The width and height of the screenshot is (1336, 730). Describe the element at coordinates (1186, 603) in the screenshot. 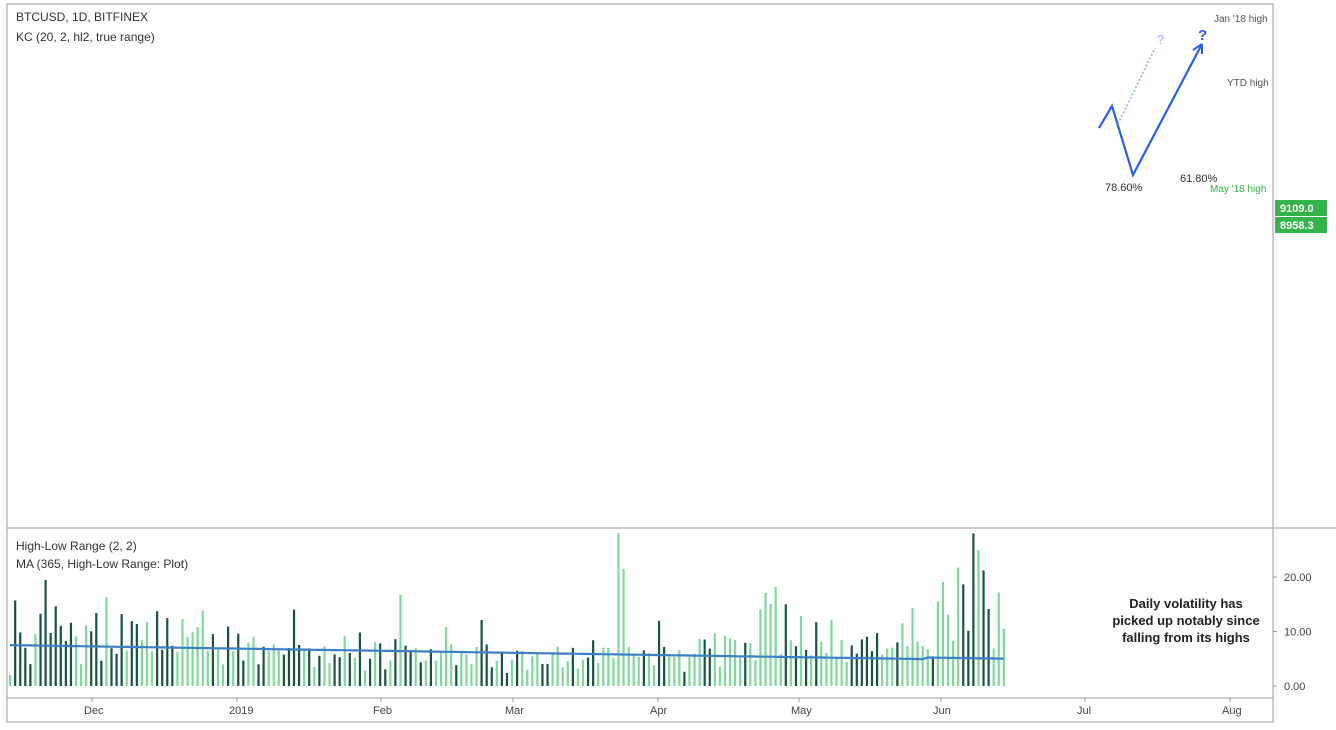

I see `volatility-note-line: Daily volatility has` at that location.